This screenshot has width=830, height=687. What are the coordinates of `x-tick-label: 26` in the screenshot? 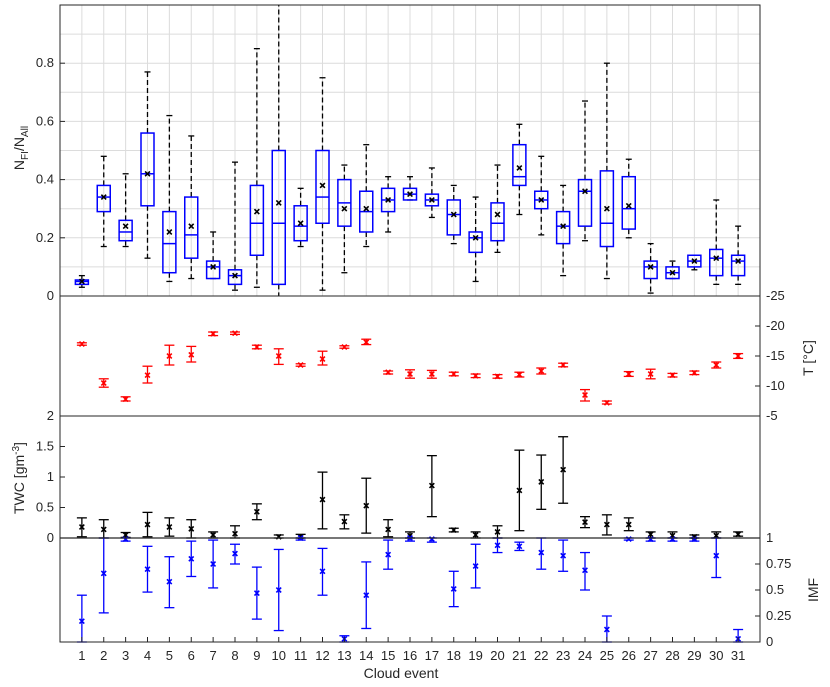 It's located at (629, 655).